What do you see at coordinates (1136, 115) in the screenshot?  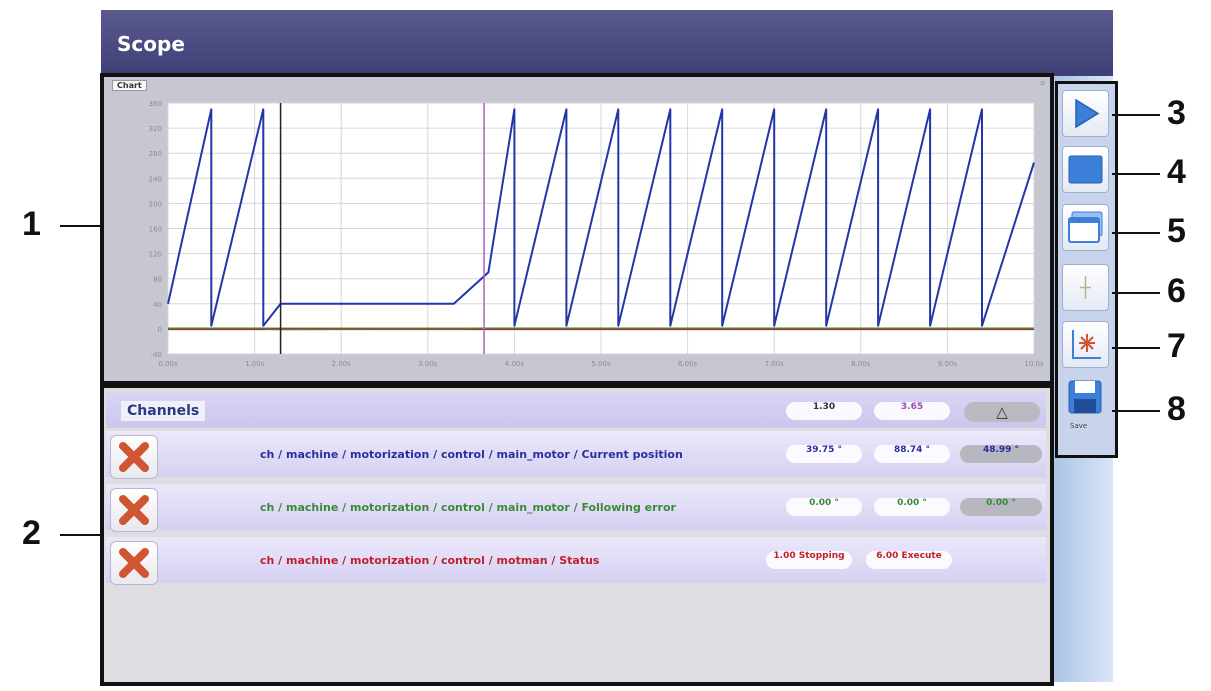 I see `callout-3-line` at bounding box center [1136, 115].